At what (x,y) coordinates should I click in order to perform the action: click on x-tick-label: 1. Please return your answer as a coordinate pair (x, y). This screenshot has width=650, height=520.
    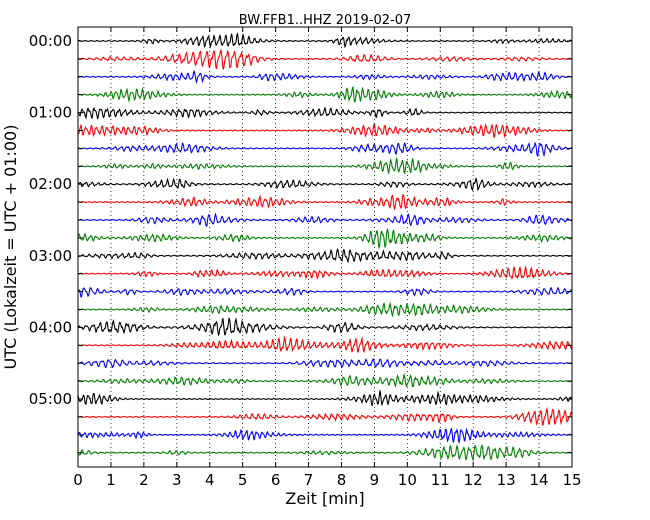
    Looking at the image, I should click on (111, 480).